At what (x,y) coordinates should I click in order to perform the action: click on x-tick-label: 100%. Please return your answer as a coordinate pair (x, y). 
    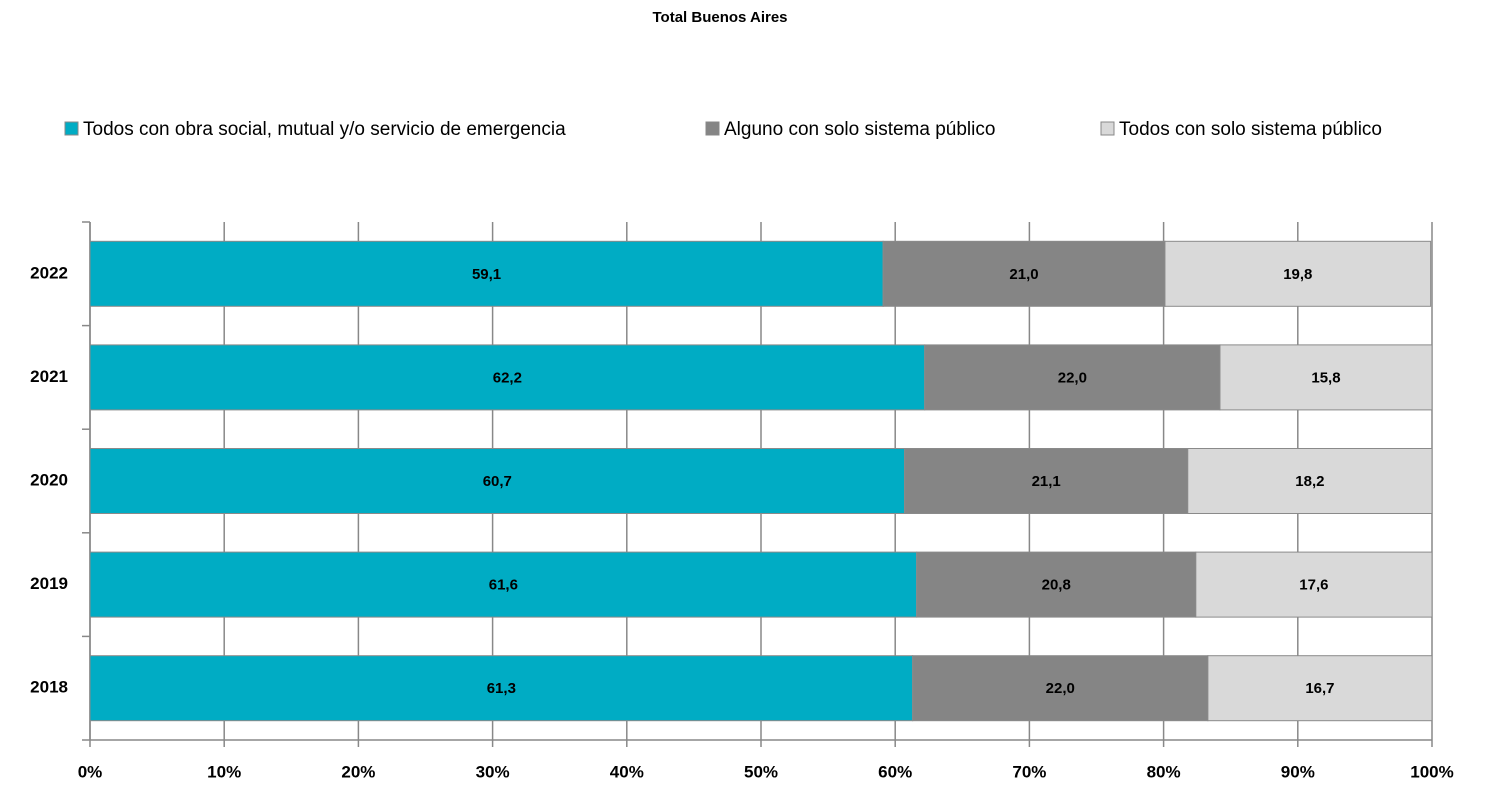
    Looking at the image, I should click on (1431, 771).